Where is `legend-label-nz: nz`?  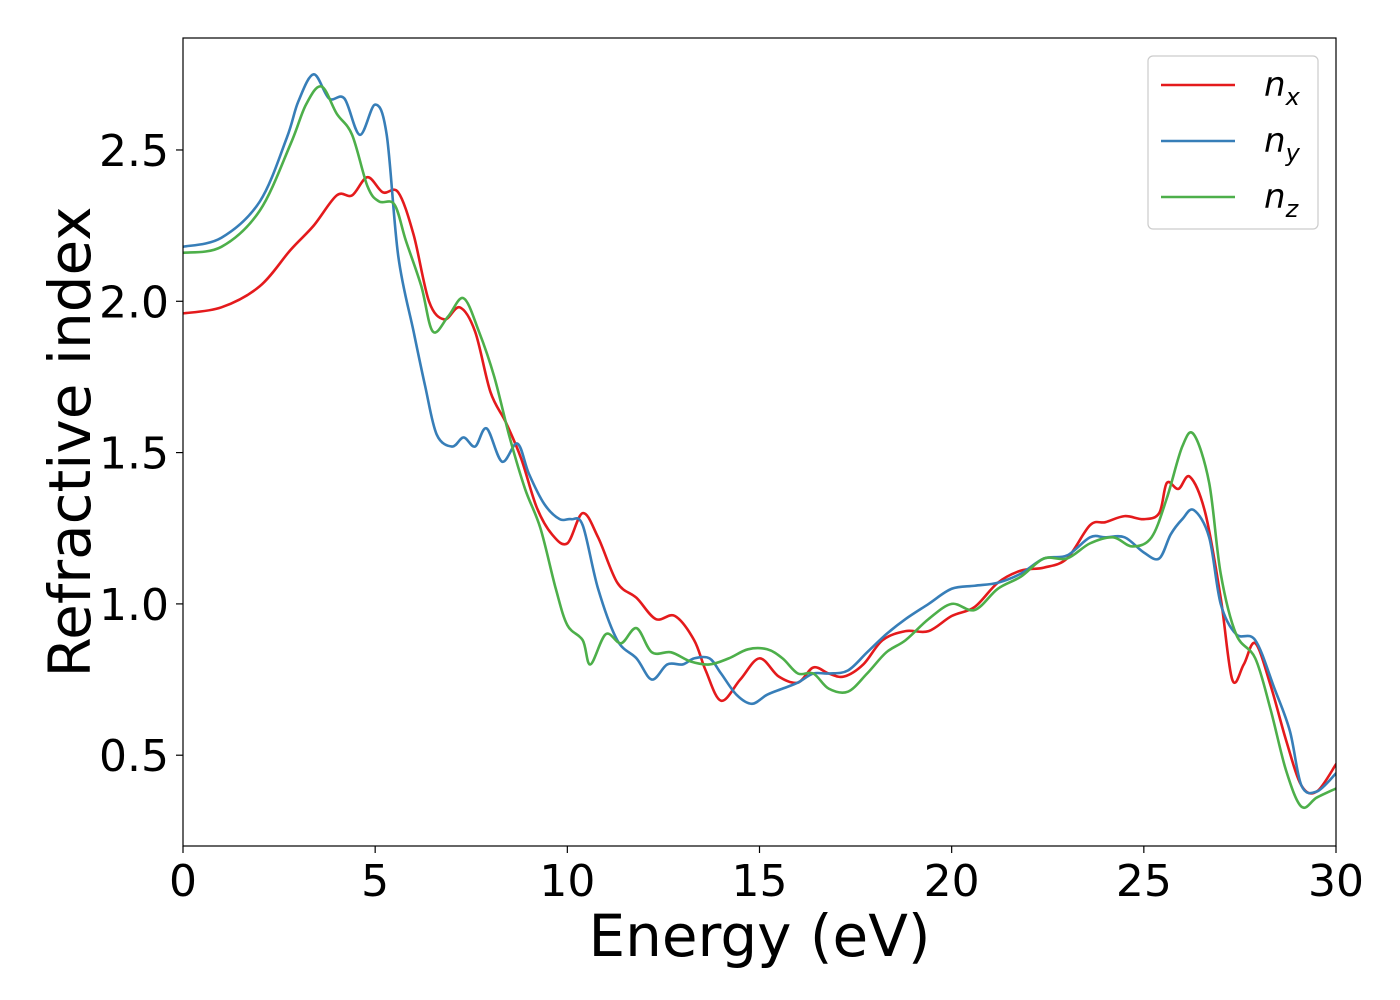 legend-label-nz: nz is located at coordinates (1282, 200).